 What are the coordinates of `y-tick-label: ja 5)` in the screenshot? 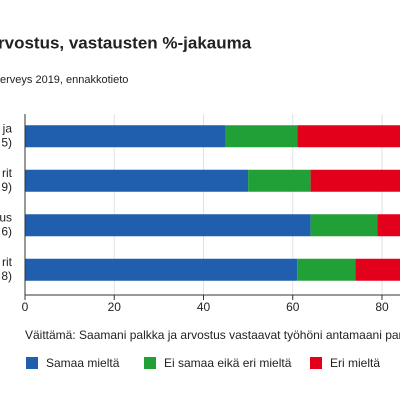 It's located at (6, 135).